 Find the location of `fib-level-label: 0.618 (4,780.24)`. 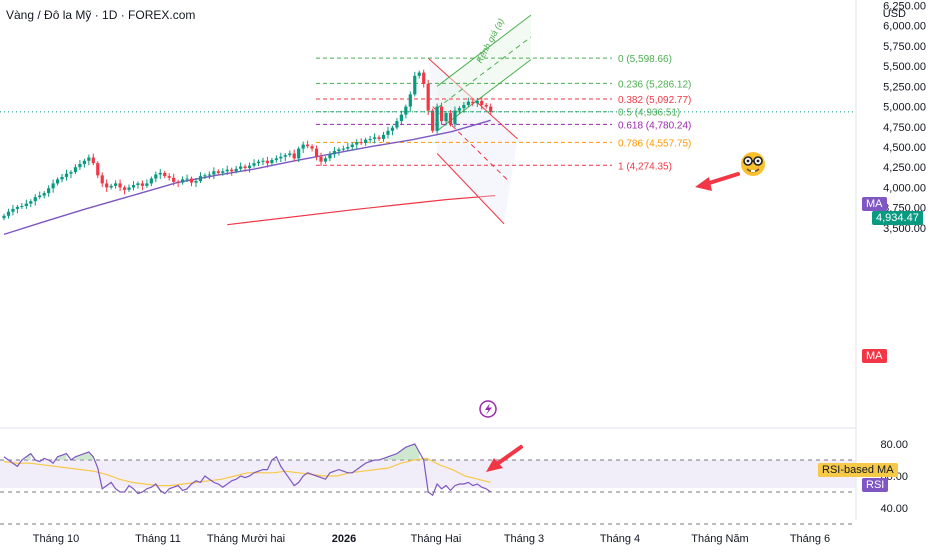

fib-level-label: 0.618 (4,780.24) is located at coordinates (654, 125).